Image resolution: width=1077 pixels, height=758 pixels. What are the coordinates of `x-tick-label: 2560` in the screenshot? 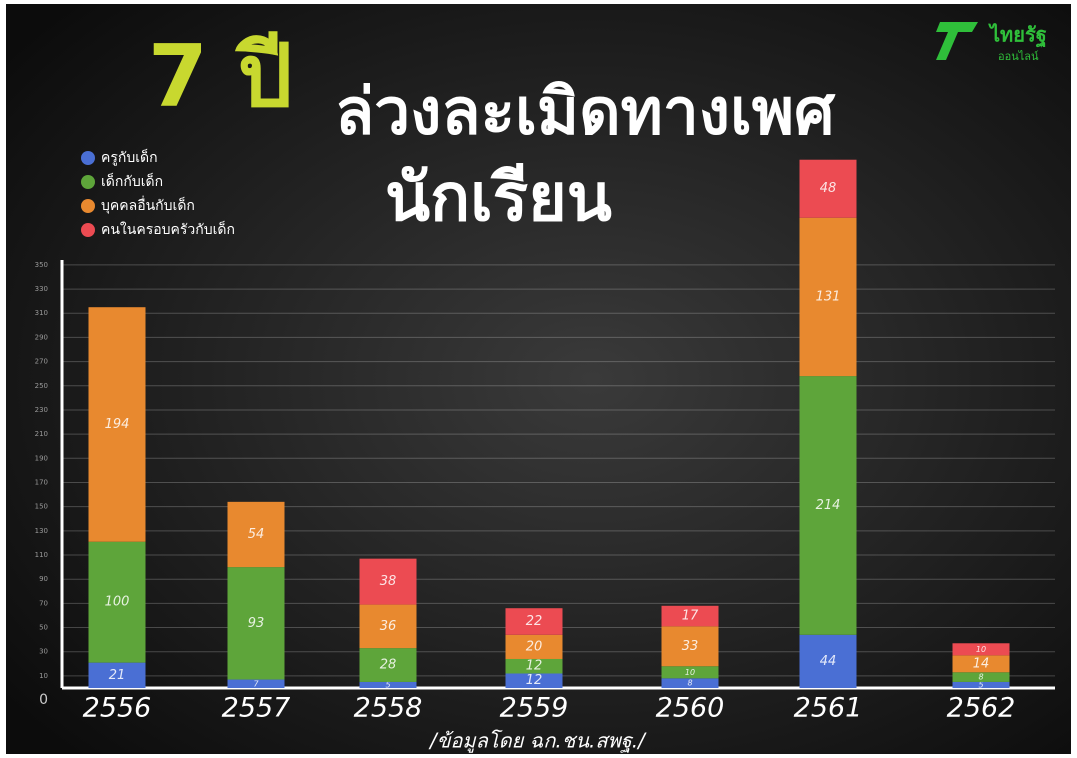 It's located at (690, 708).